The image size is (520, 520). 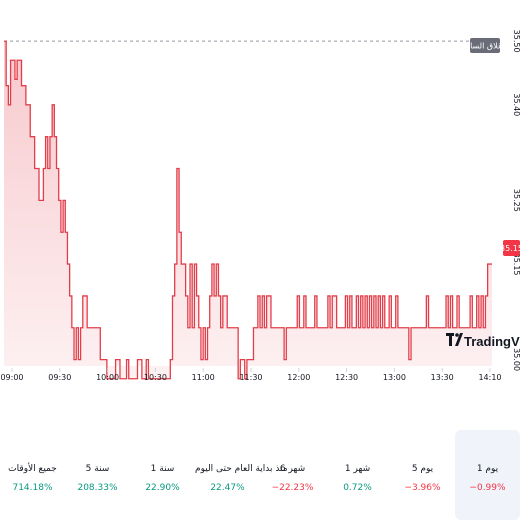 What do you see at coordinates (32, 488) in the screenshot?
I see `period-change-value: 714.18%` at bounding box center [32, 488].